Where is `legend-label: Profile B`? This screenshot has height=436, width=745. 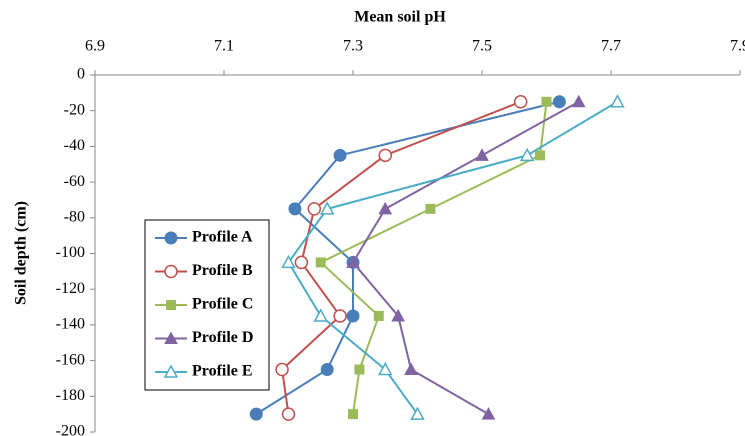 legend-label: Profile B is located at coordinates (222, 270).